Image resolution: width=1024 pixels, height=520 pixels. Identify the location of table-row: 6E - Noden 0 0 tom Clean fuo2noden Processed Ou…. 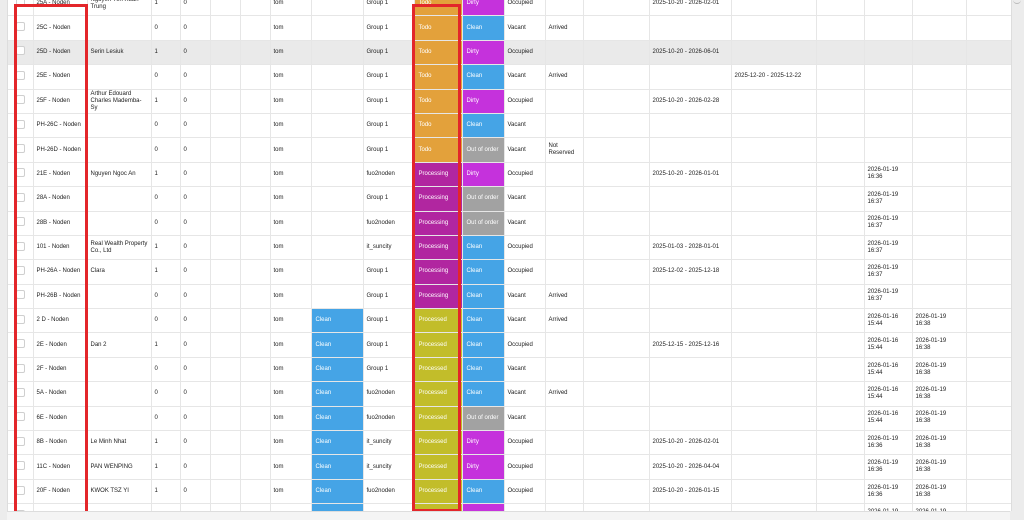
(509, 419).